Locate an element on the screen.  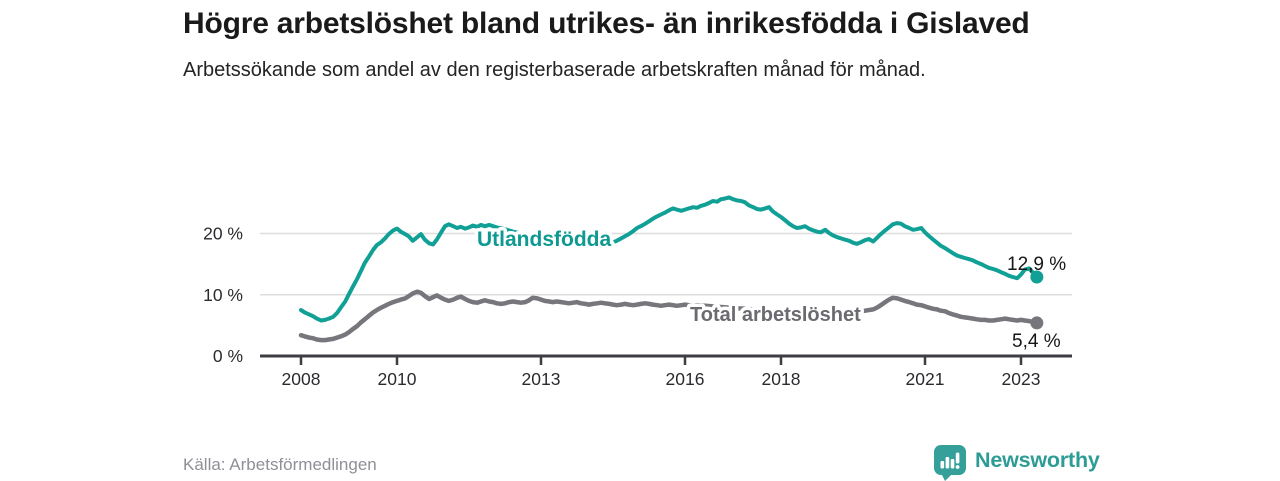
y-tick-label: 10 % is located at coordinates (223, 295).